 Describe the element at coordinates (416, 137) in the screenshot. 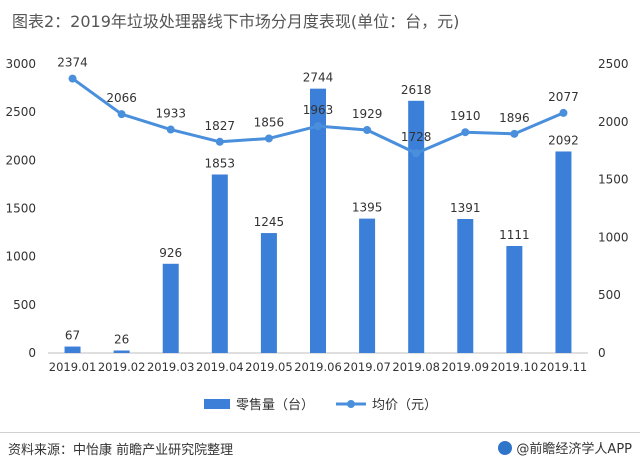

I see `line-value-label: 1728` at that location.